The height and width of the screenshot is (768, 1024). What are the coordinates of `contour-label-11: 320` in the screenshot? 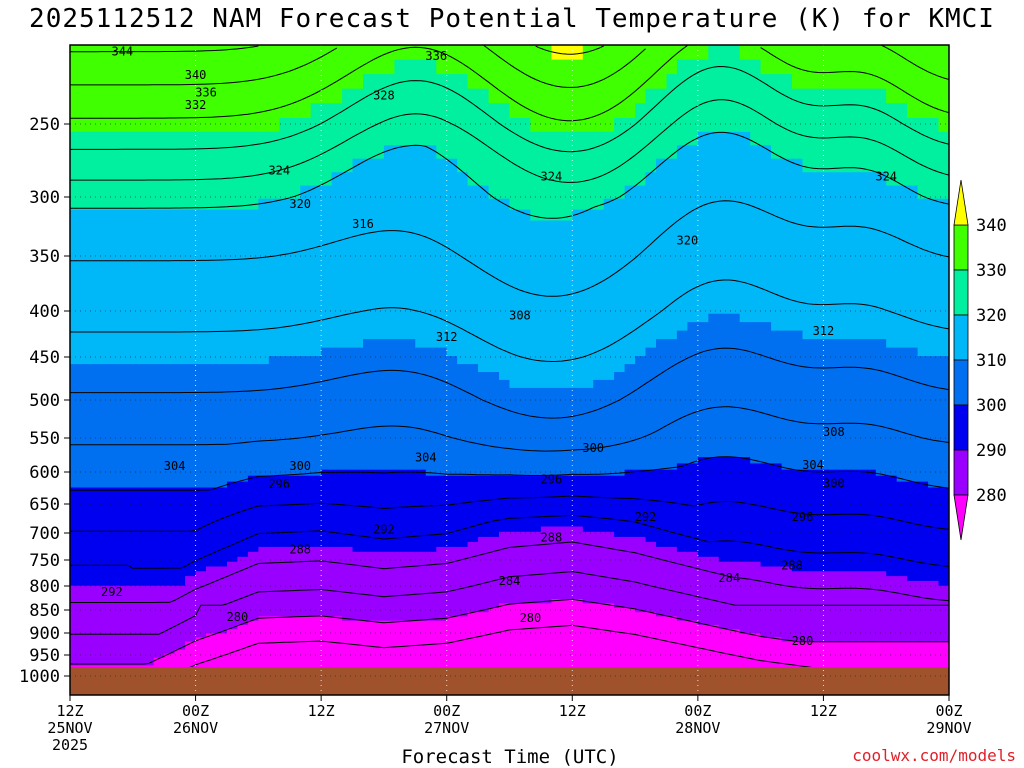 It's located at (688, 241).